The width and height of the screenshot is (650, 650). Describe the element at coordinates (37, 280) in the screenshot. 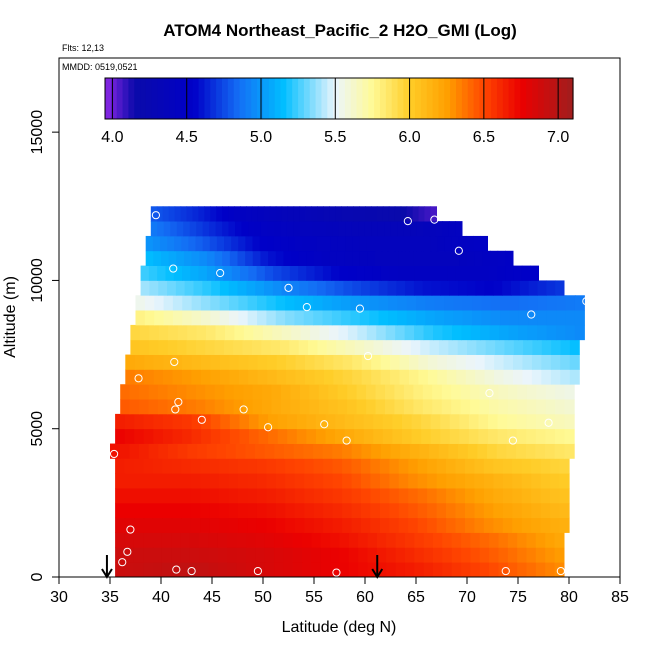

I see `y-tick-label: 10000` at that location.